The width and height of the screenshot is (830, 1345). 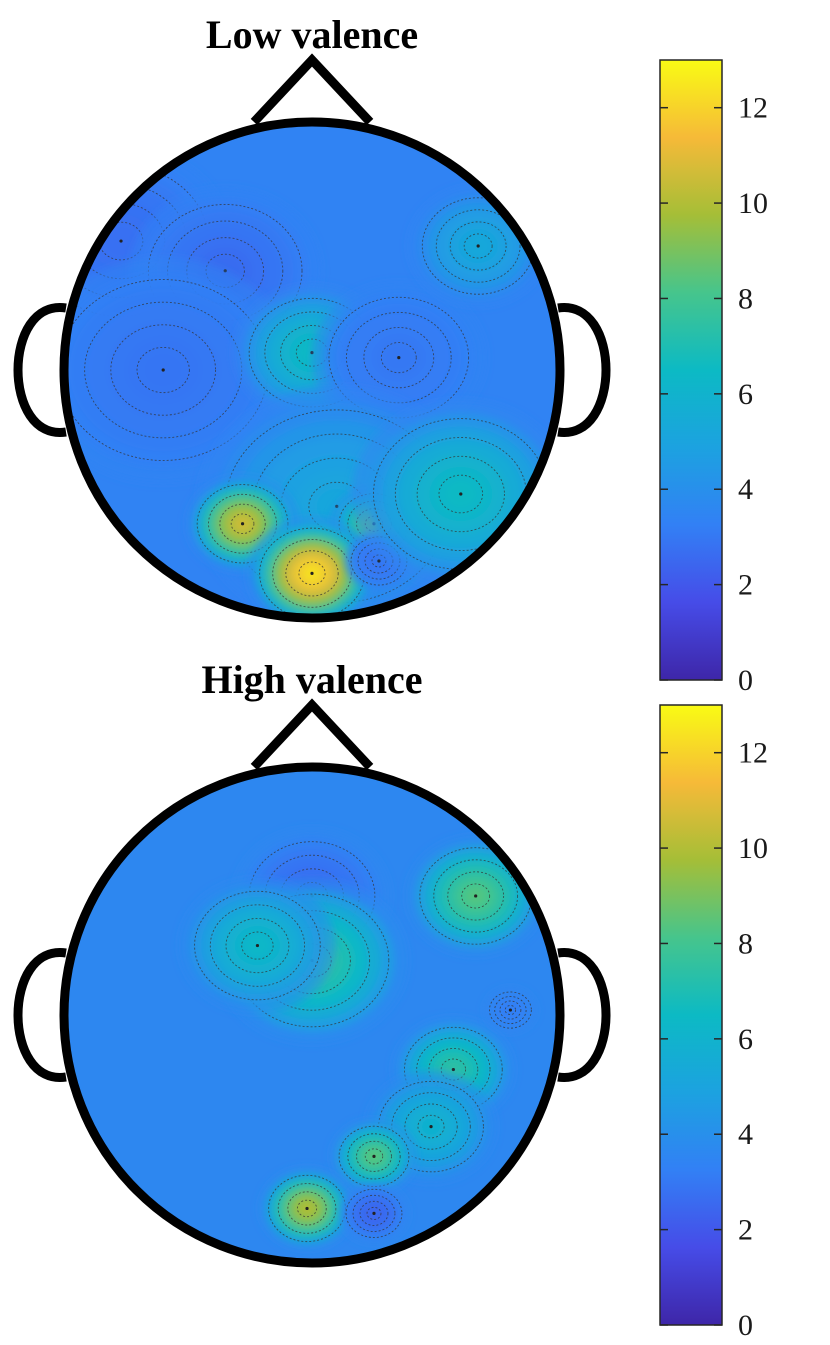 I want to click on chart-title: High valence, so click(x=312, y=679).